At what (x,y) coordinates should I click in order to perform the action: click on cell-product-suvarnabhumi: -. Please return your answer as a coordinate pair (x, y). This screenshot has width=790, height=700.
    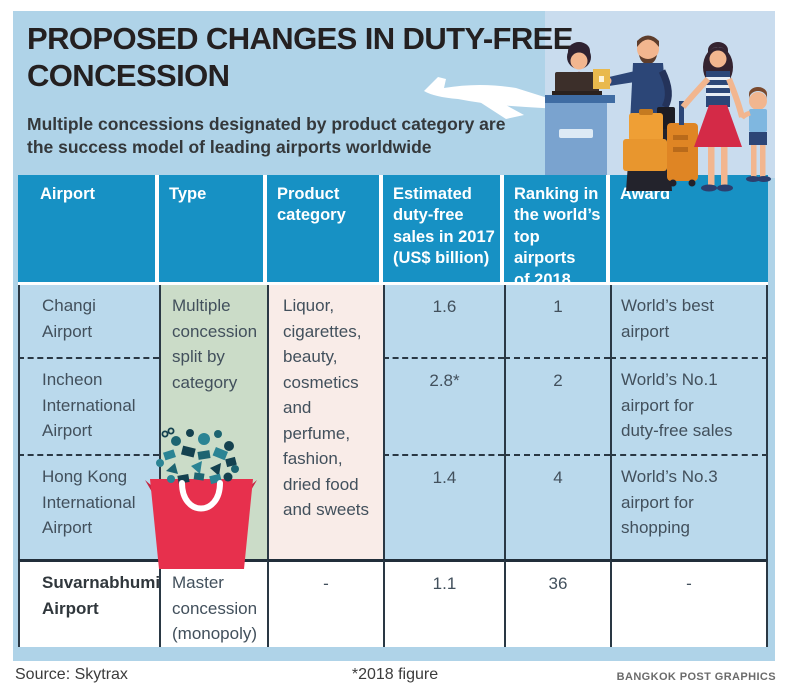
    Looking at the image, I should click on (325, 603).